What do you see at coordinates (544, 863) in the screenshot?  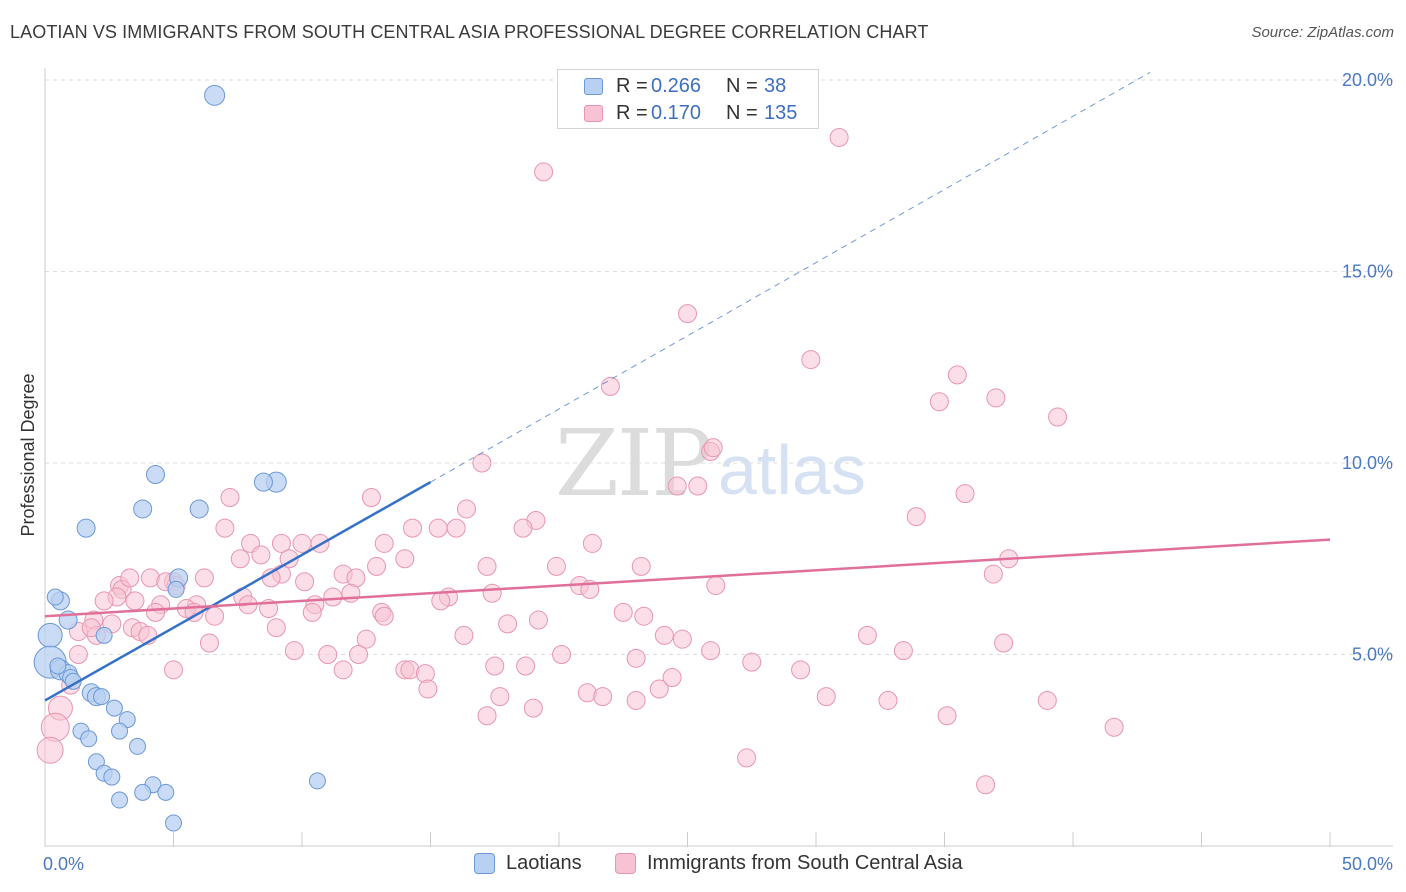 I see `bottom-legend-label: Laotians` at bounding box center [544, 863].